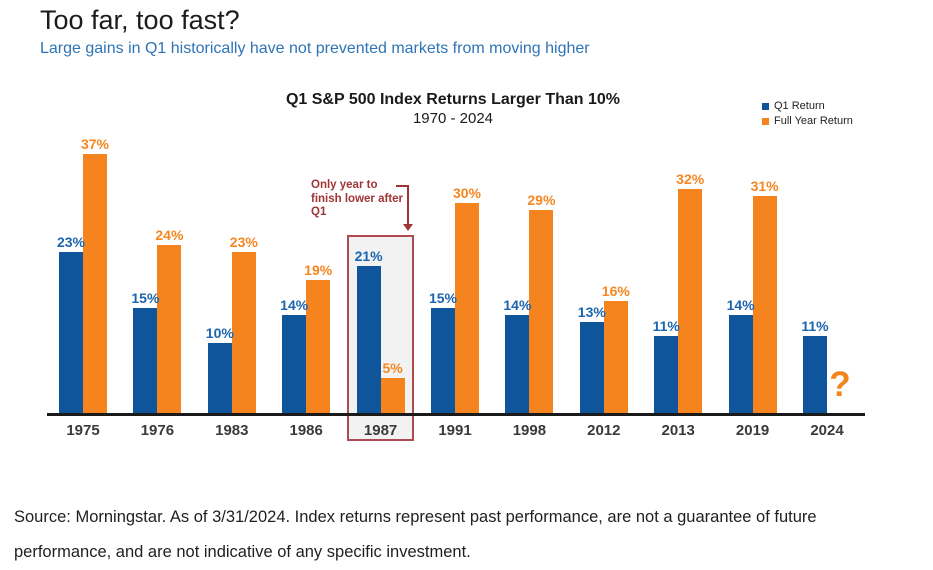  I want to click on x-axis-label-2012: 2012, so click(604, 430).